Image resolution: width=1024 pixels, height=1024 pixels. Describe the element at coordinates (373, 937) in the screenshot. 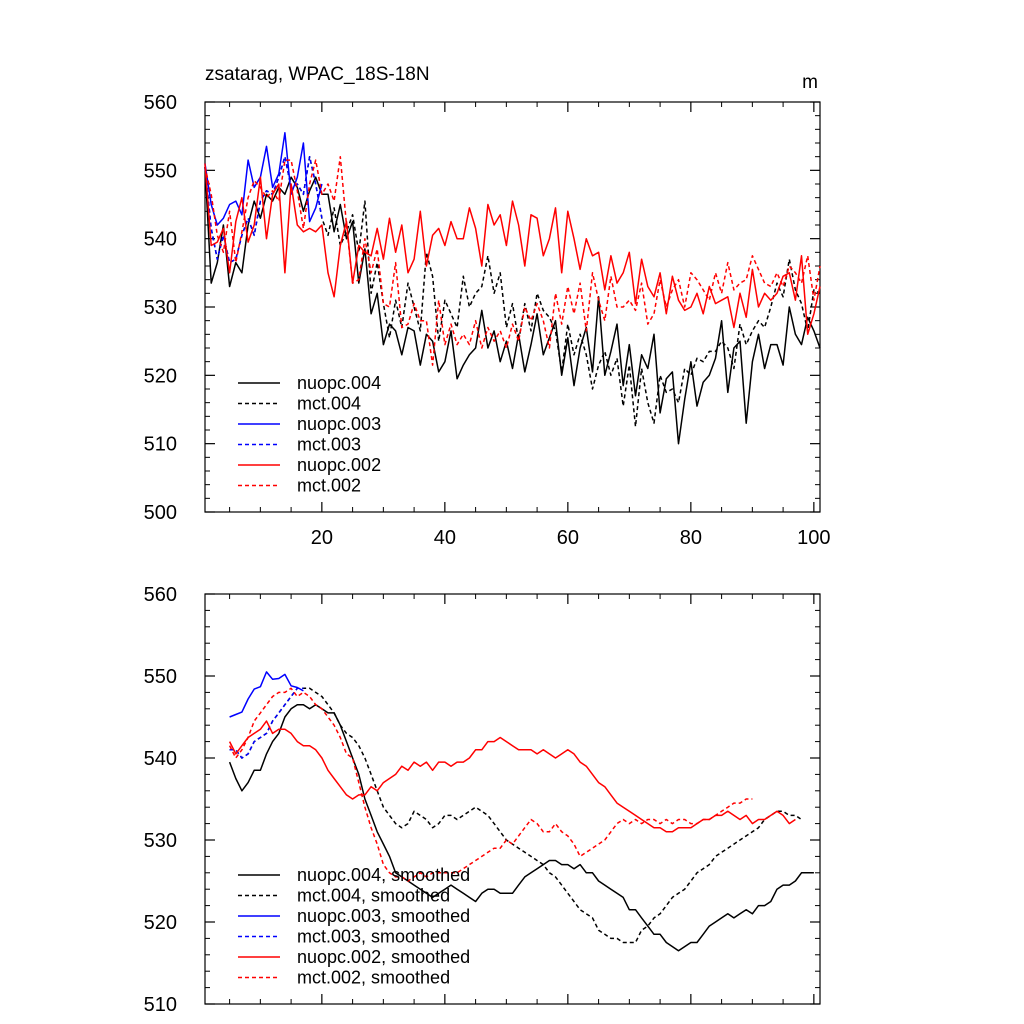

I see `legend-label: mct.003, smoothed` at that location.